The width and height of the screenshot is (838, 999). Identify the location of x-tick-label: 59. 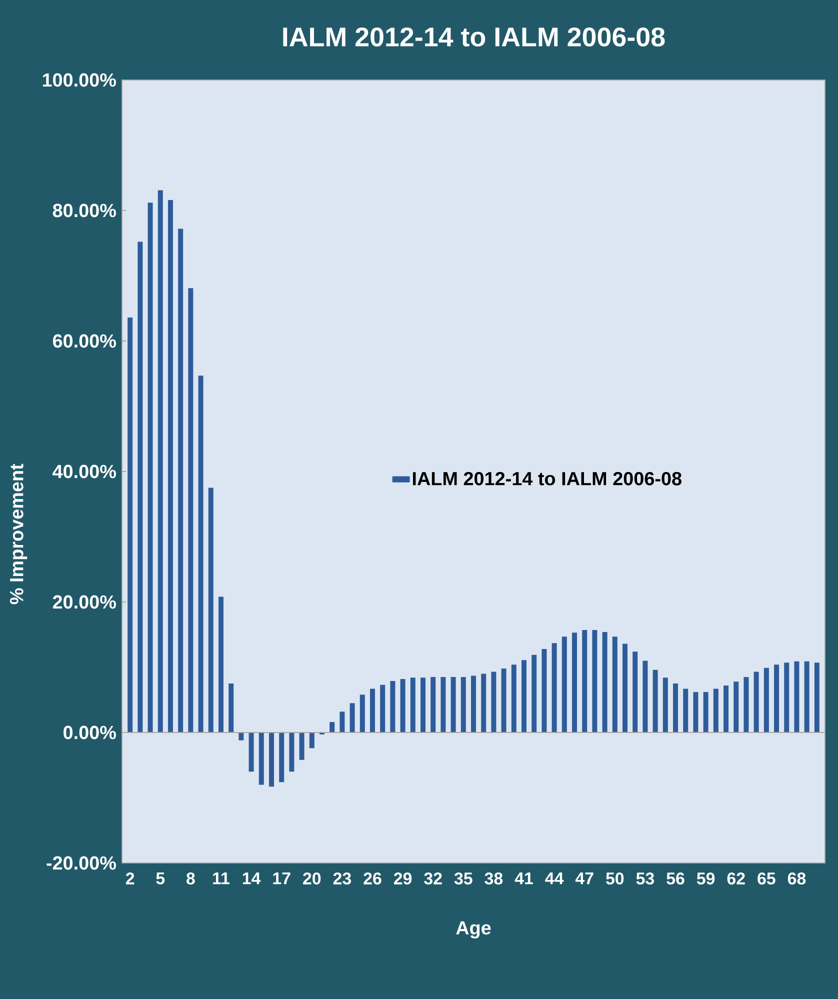
(705, 878).